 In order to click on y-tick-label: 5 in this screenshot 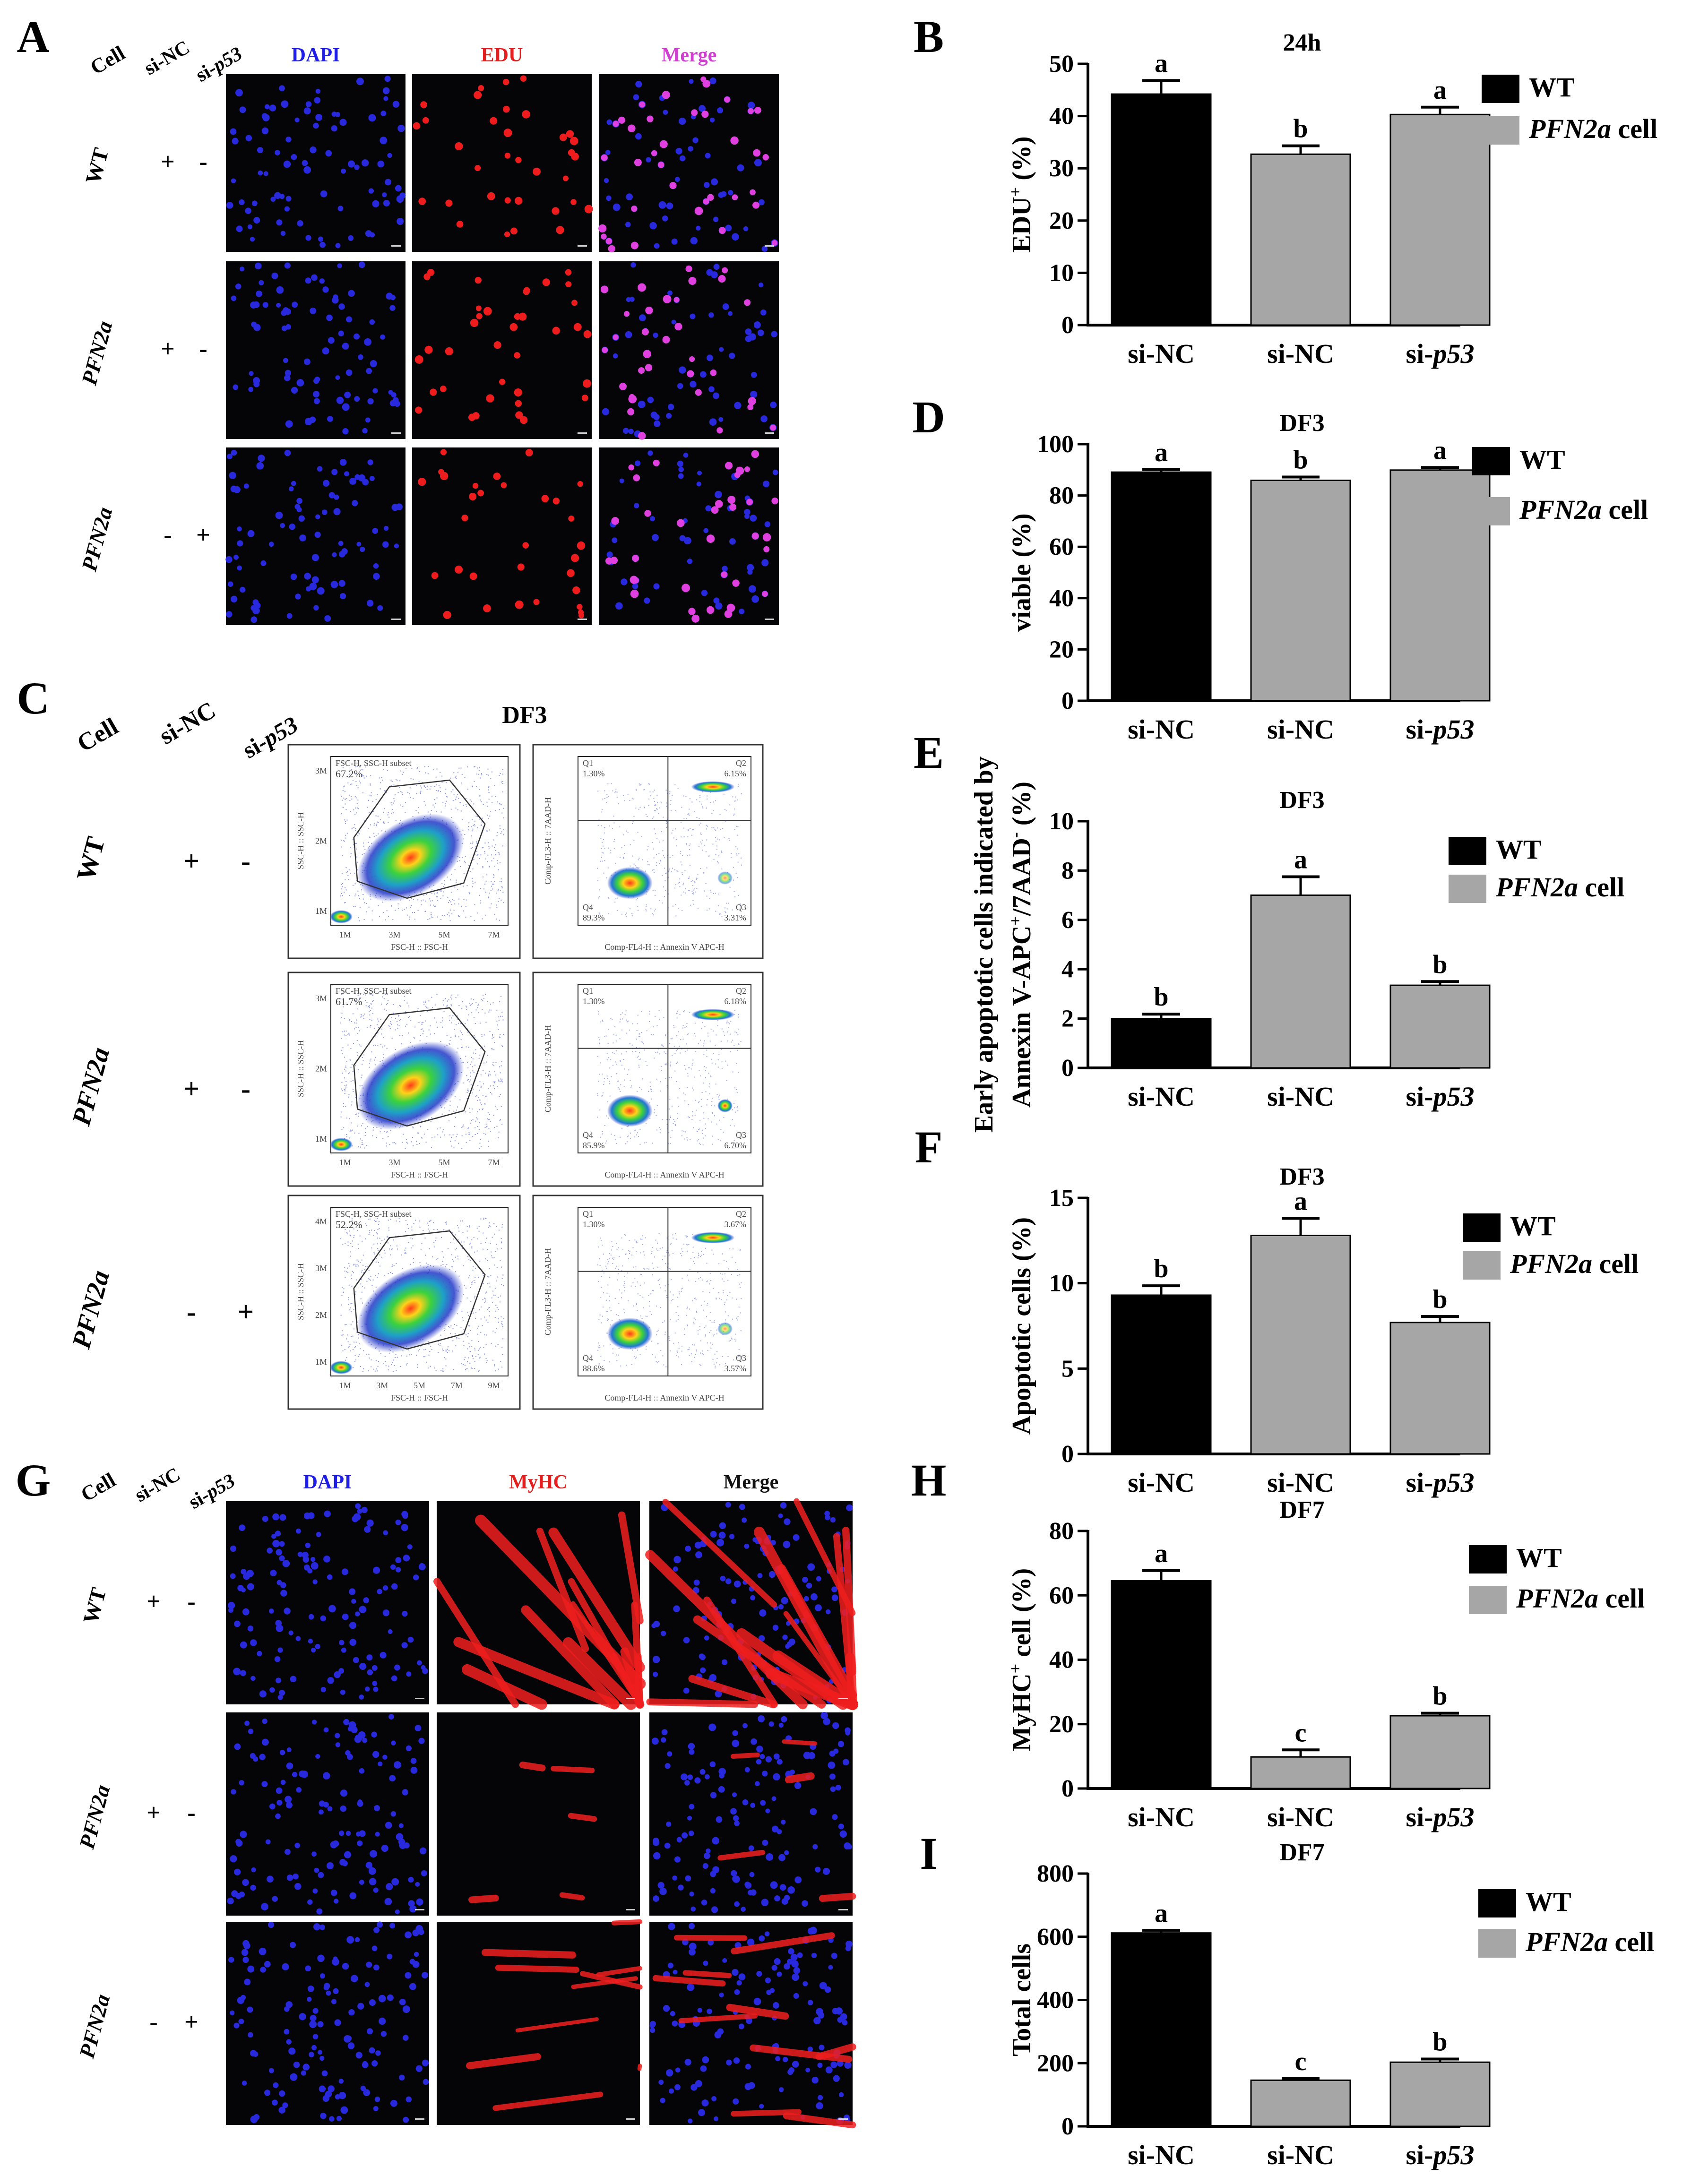, I will do `click(1067, 1368)`.